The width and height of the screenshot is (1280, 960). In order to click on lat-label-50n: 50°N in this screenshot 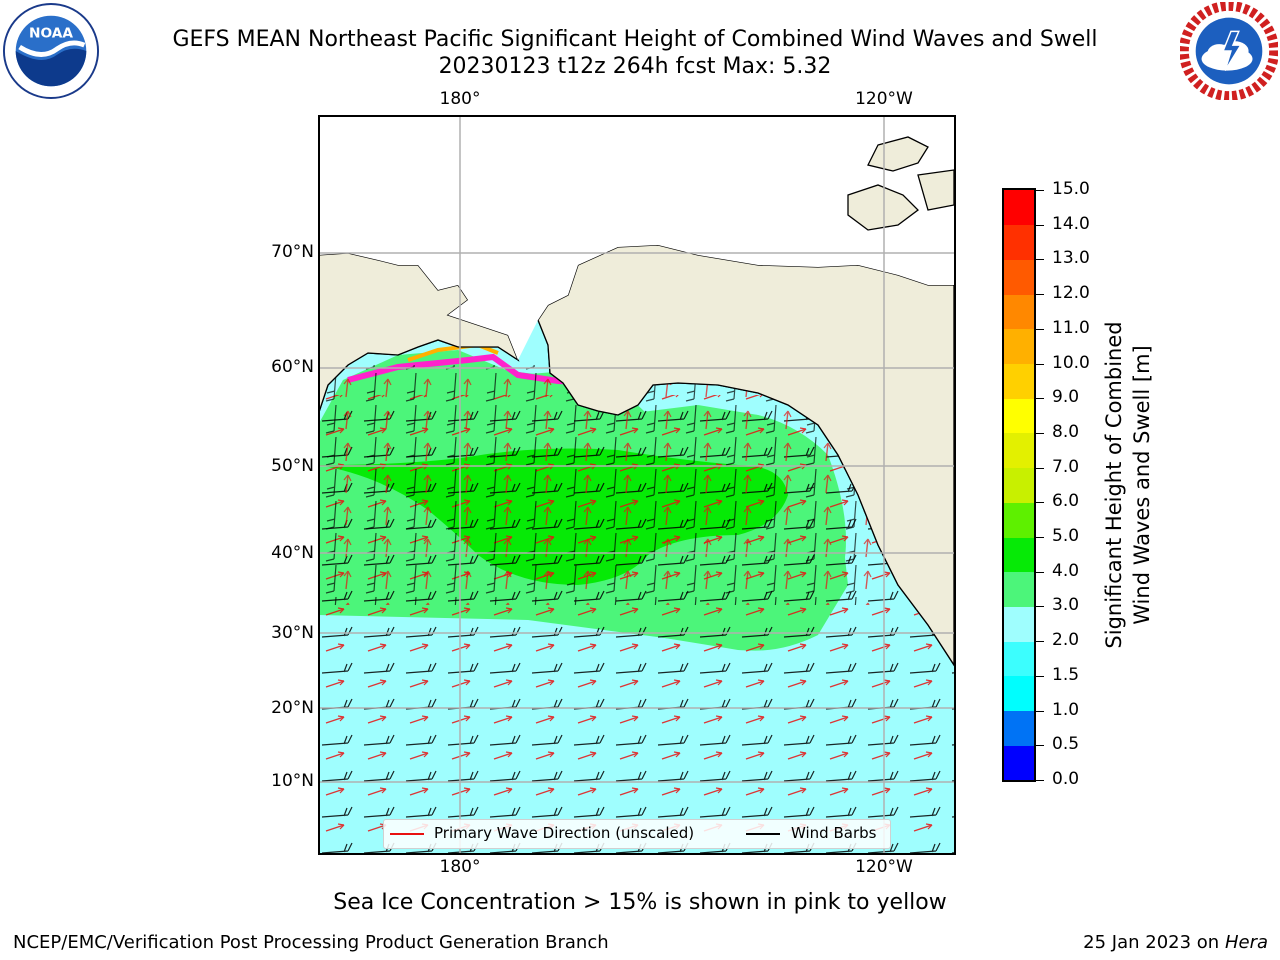, I will do `click(292, 466)`.